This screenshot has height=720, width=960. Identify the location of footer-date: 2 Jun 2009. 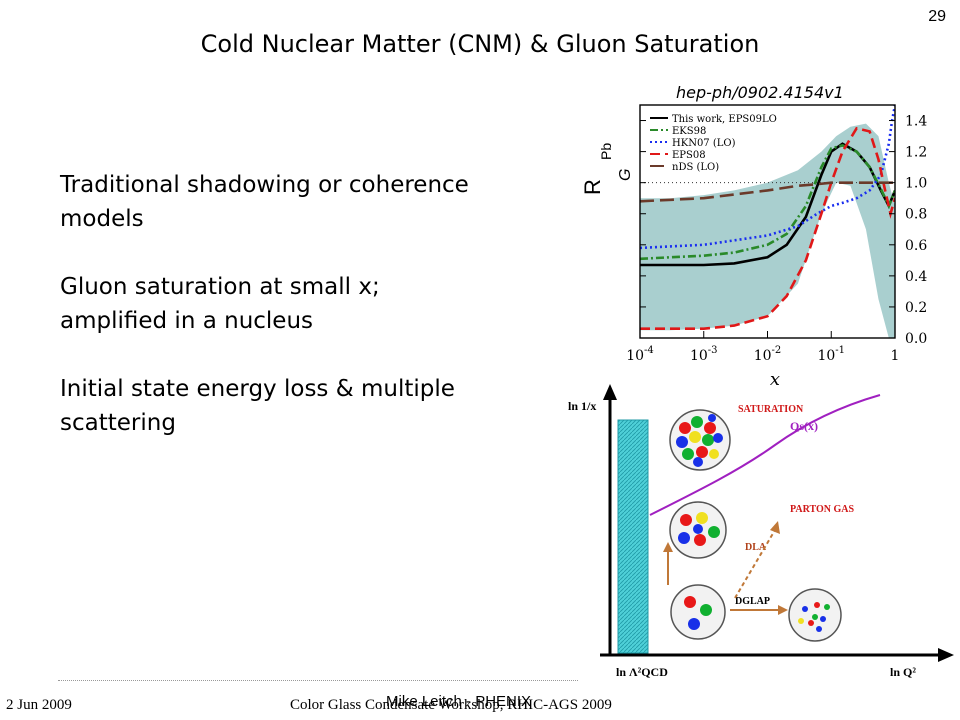
(39, 705).